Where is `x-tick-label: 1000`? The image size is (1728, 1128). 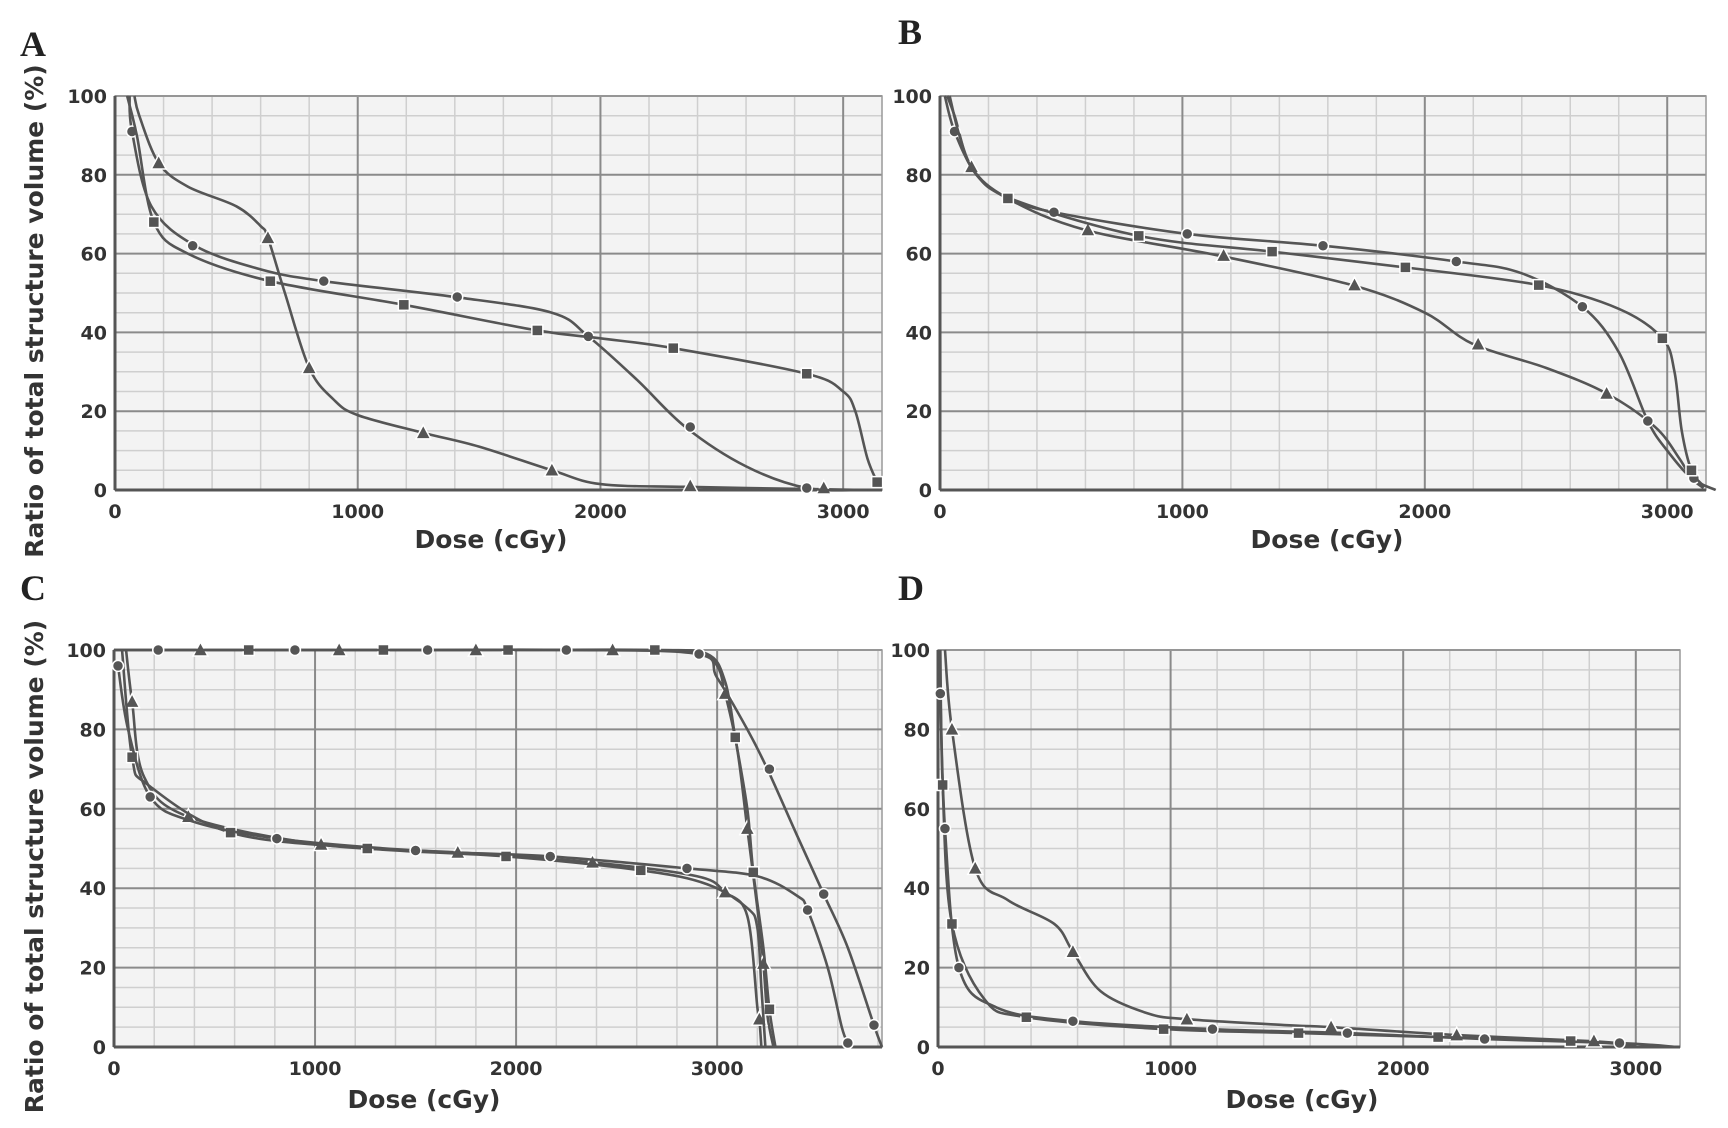 x-tick-label: 1000 is located at coordinates (1182, 512).